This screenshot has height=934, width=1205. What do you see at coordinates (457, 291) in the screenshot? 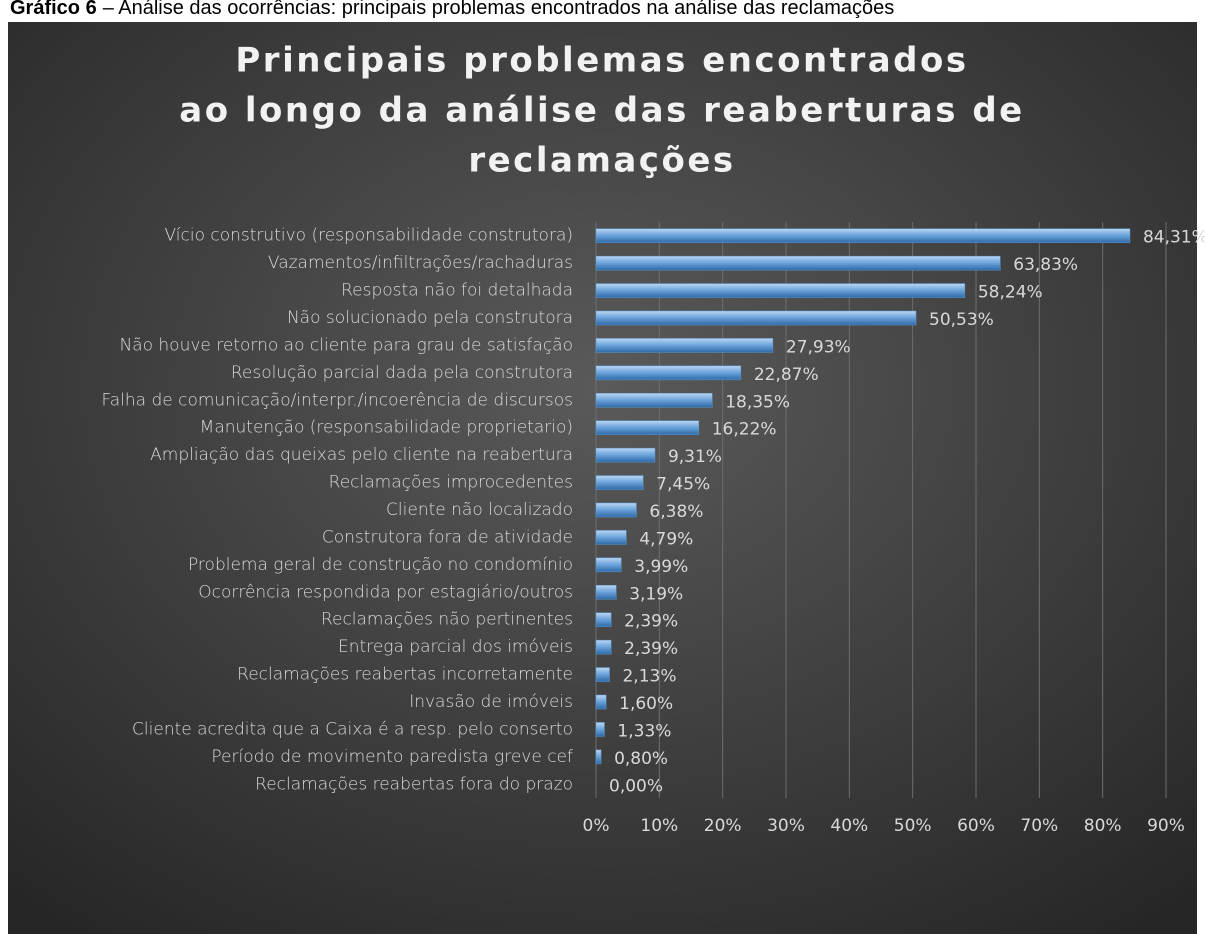
I see `y-tick-label: Resposta não foi detalhada` at bounding box center [457, 291].